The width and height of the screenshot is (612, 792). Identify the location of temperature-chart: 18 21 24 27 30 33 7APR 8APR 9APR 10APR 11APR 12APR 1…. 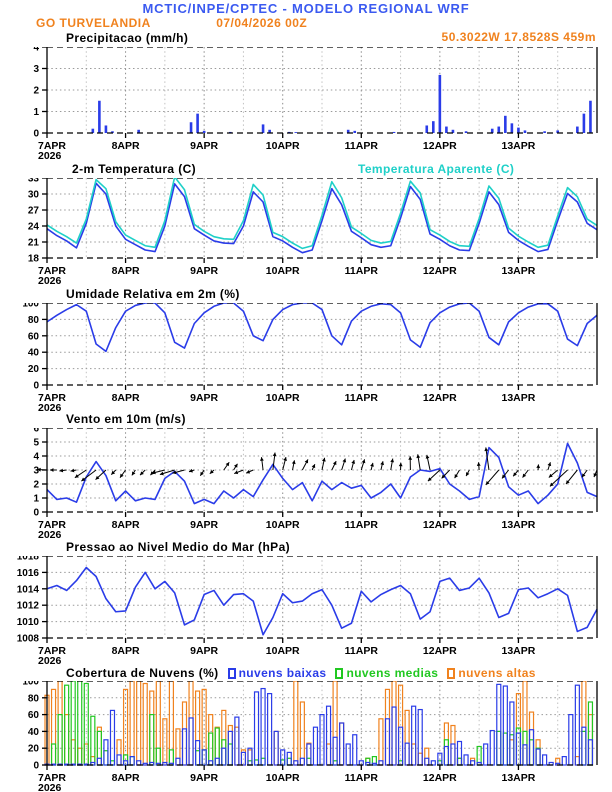
(313, 231).